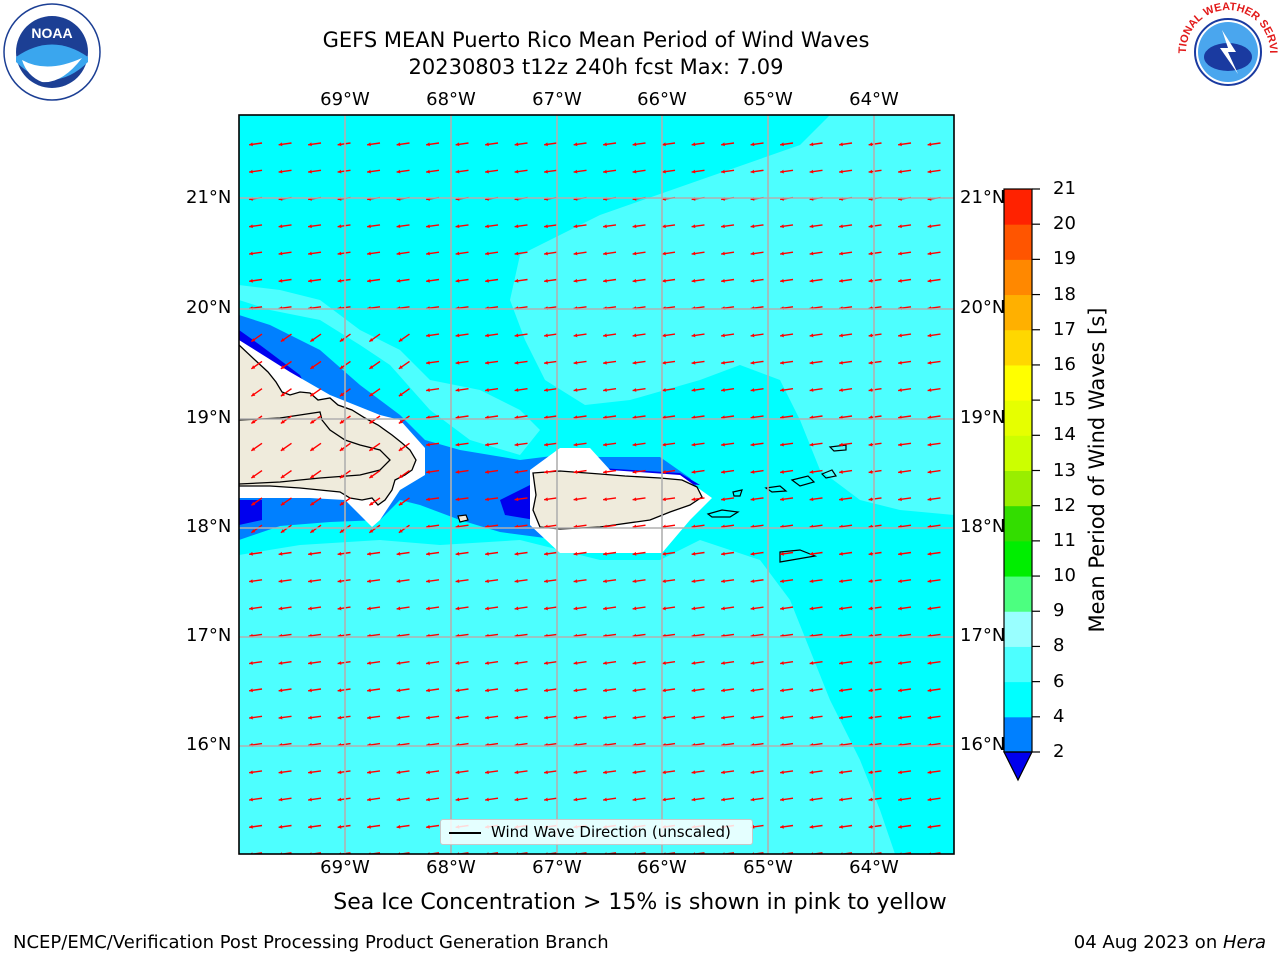  Describe the element at coordinates (465, 833) in the screenshot. I see `legend-line-sample` at that location.